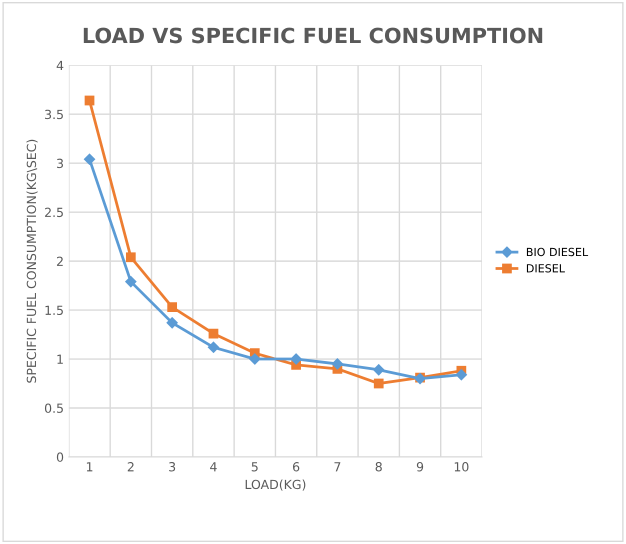  I want to click on x-tick-label: 9, so click(420, 467).